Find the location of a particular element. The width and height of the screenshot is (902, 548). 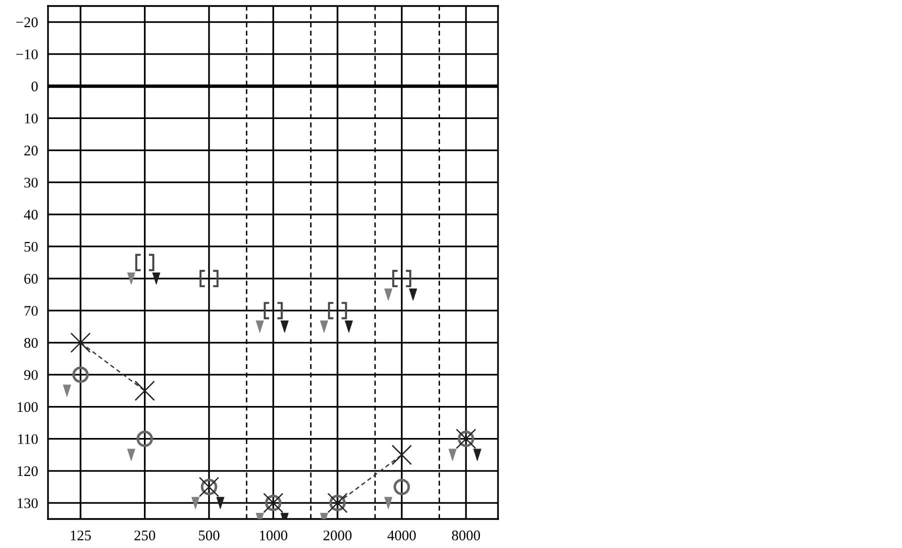

y-tick-label: 10 is located at coordinates (31, 119).